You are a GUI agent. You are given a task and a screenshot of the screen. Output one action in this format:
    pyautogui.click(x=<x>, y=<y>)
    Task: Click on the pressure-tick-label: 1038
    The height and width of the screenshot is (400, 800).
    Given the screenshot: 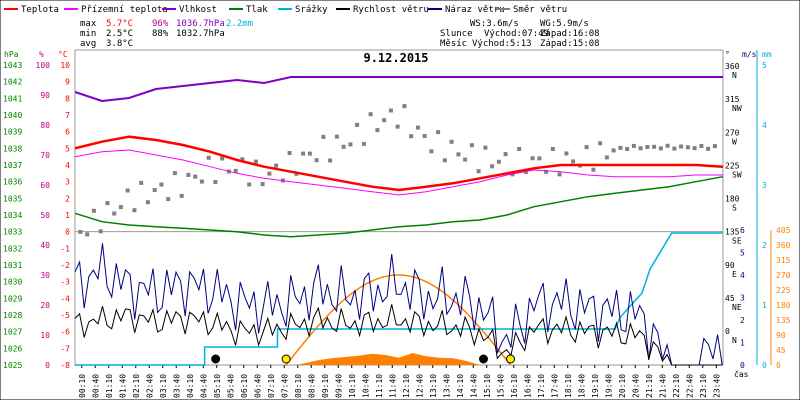 What is the action you would take?
    pyautogui.click(x=12, y=148)
    